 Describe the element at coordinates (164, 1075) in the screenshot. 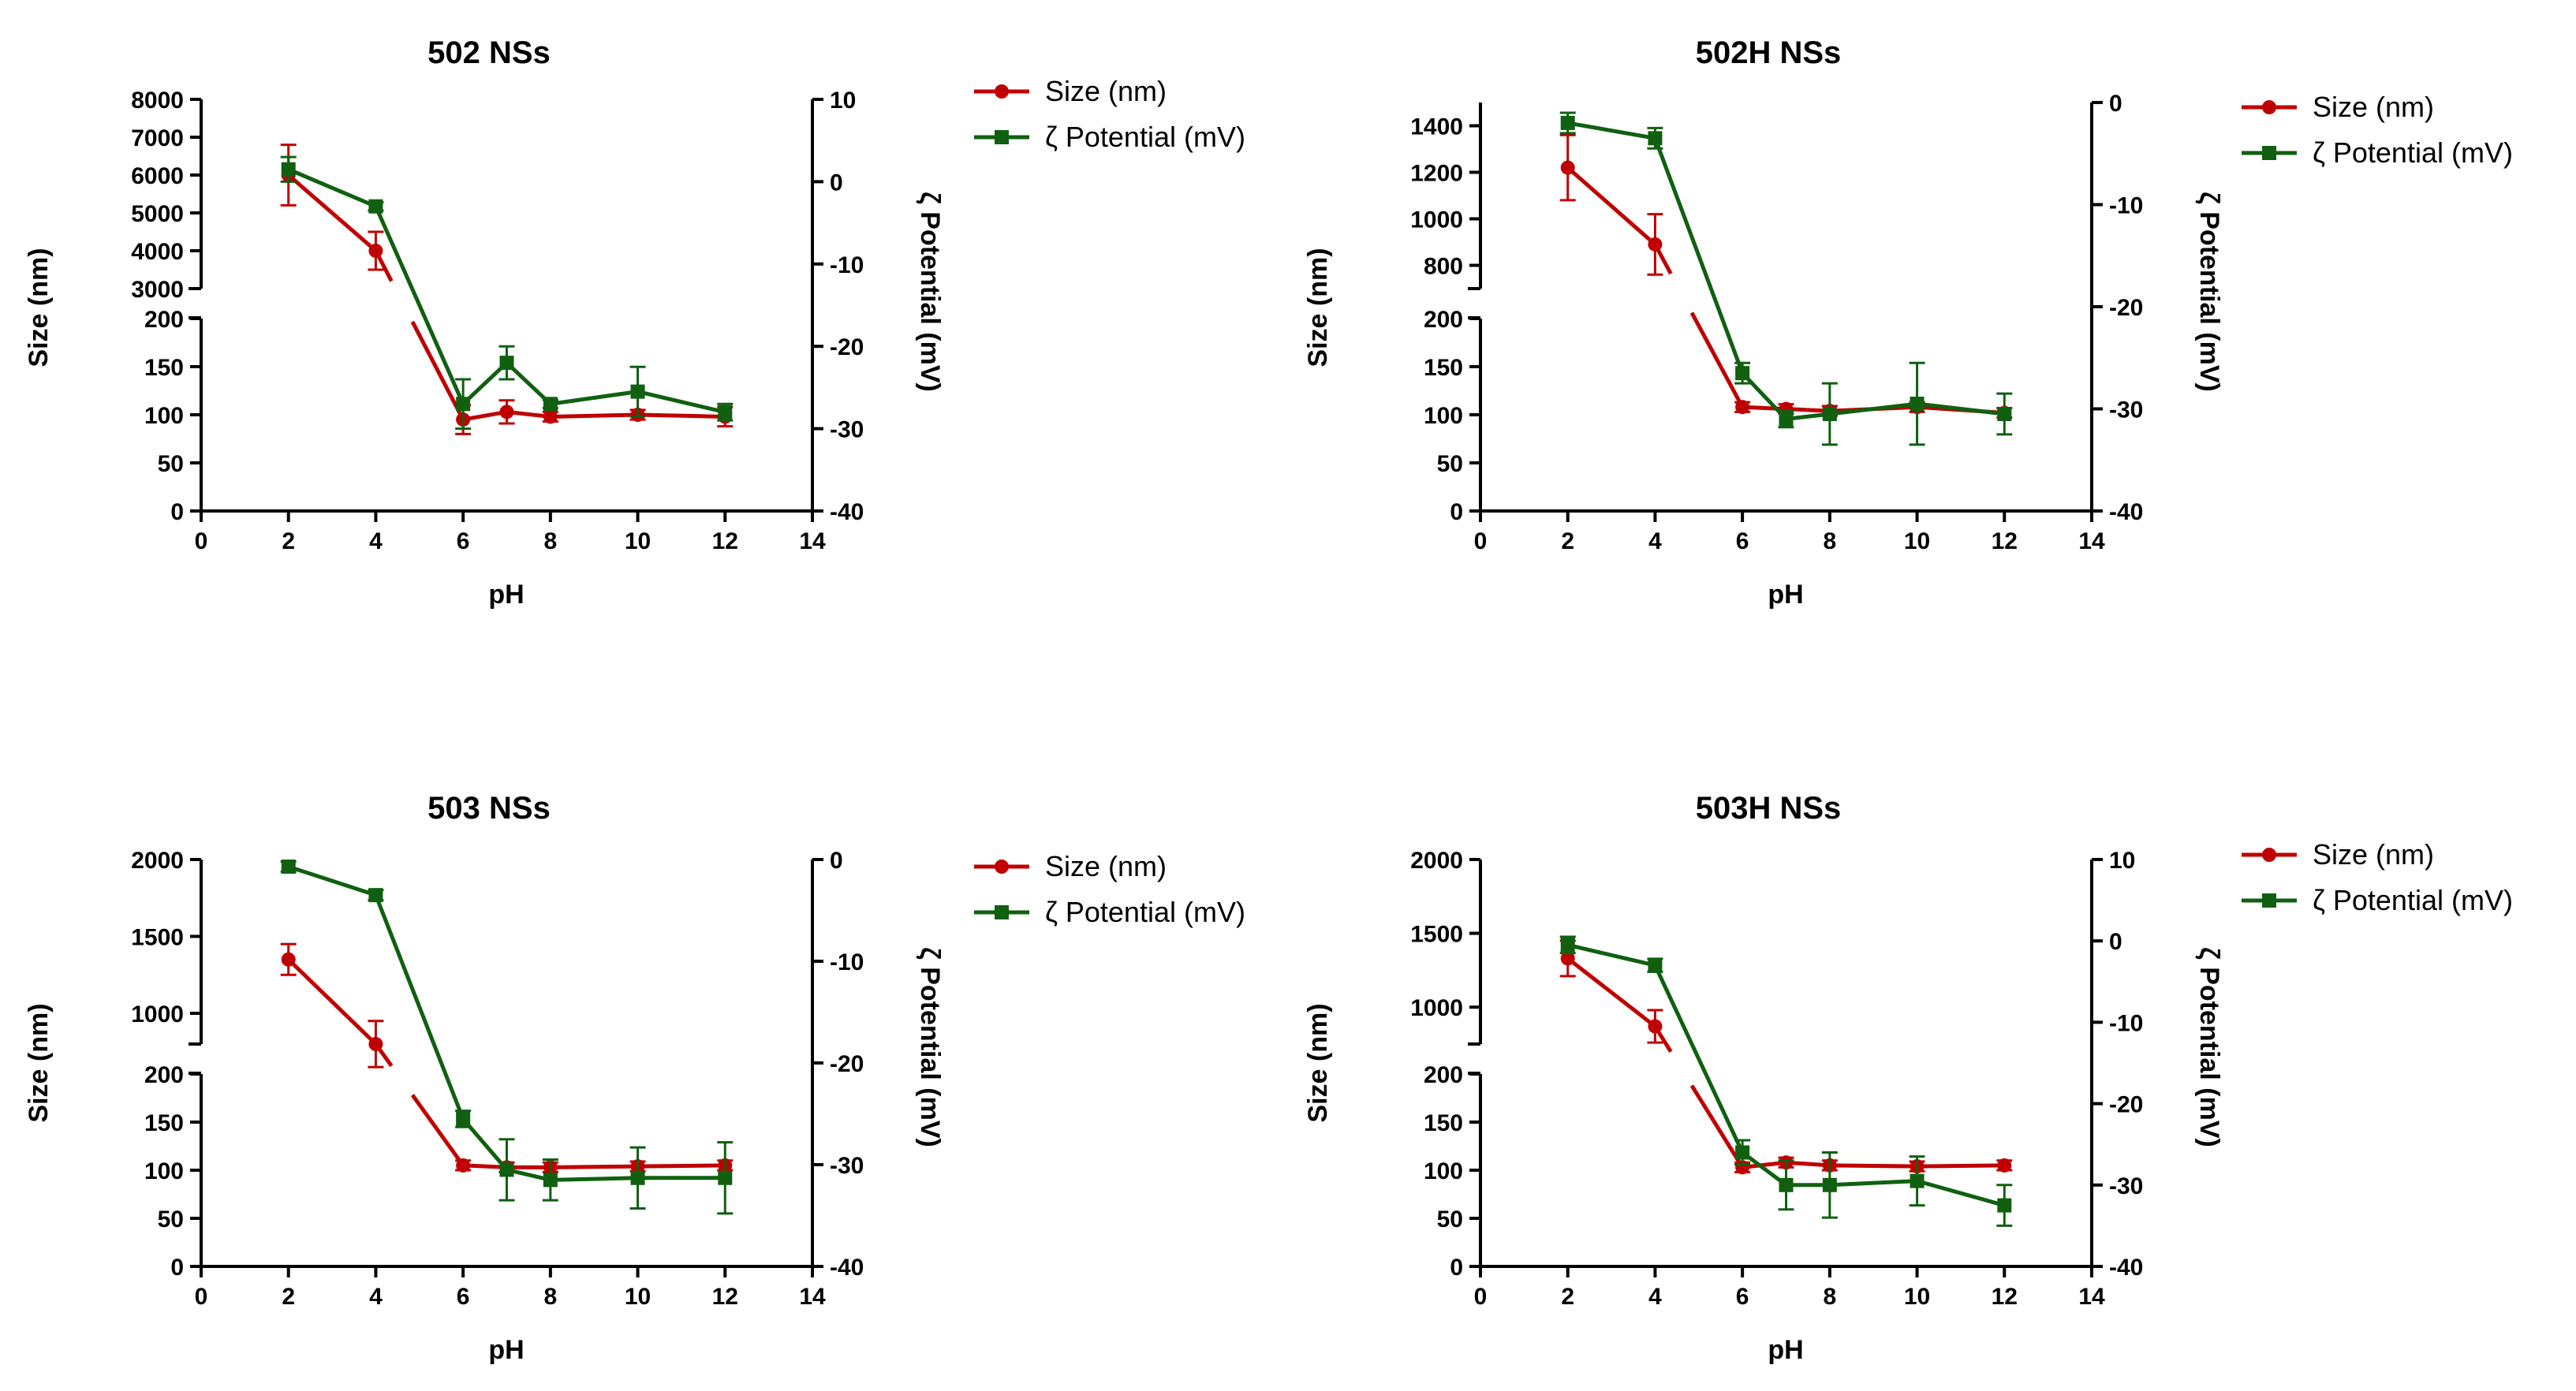

I see `y-tick-label: 200` at that location.